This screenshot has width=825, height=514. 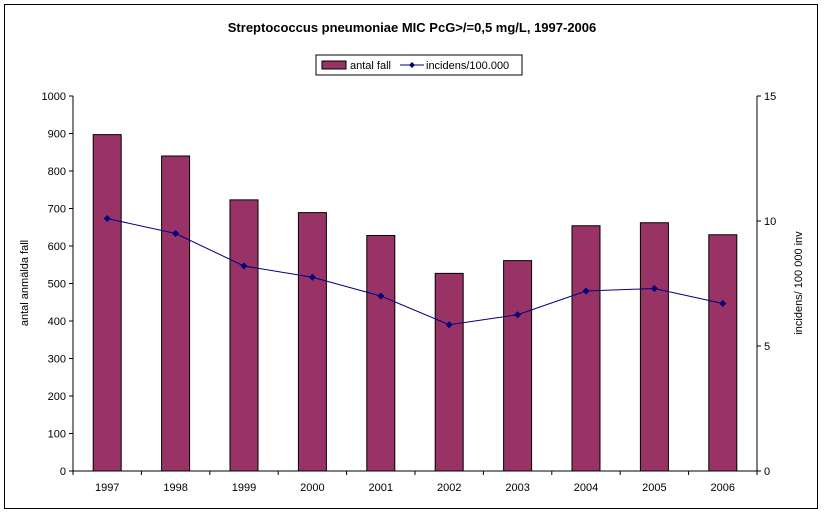 I want to click on y-right-tick-label: 15, so click(x=770, y=97).